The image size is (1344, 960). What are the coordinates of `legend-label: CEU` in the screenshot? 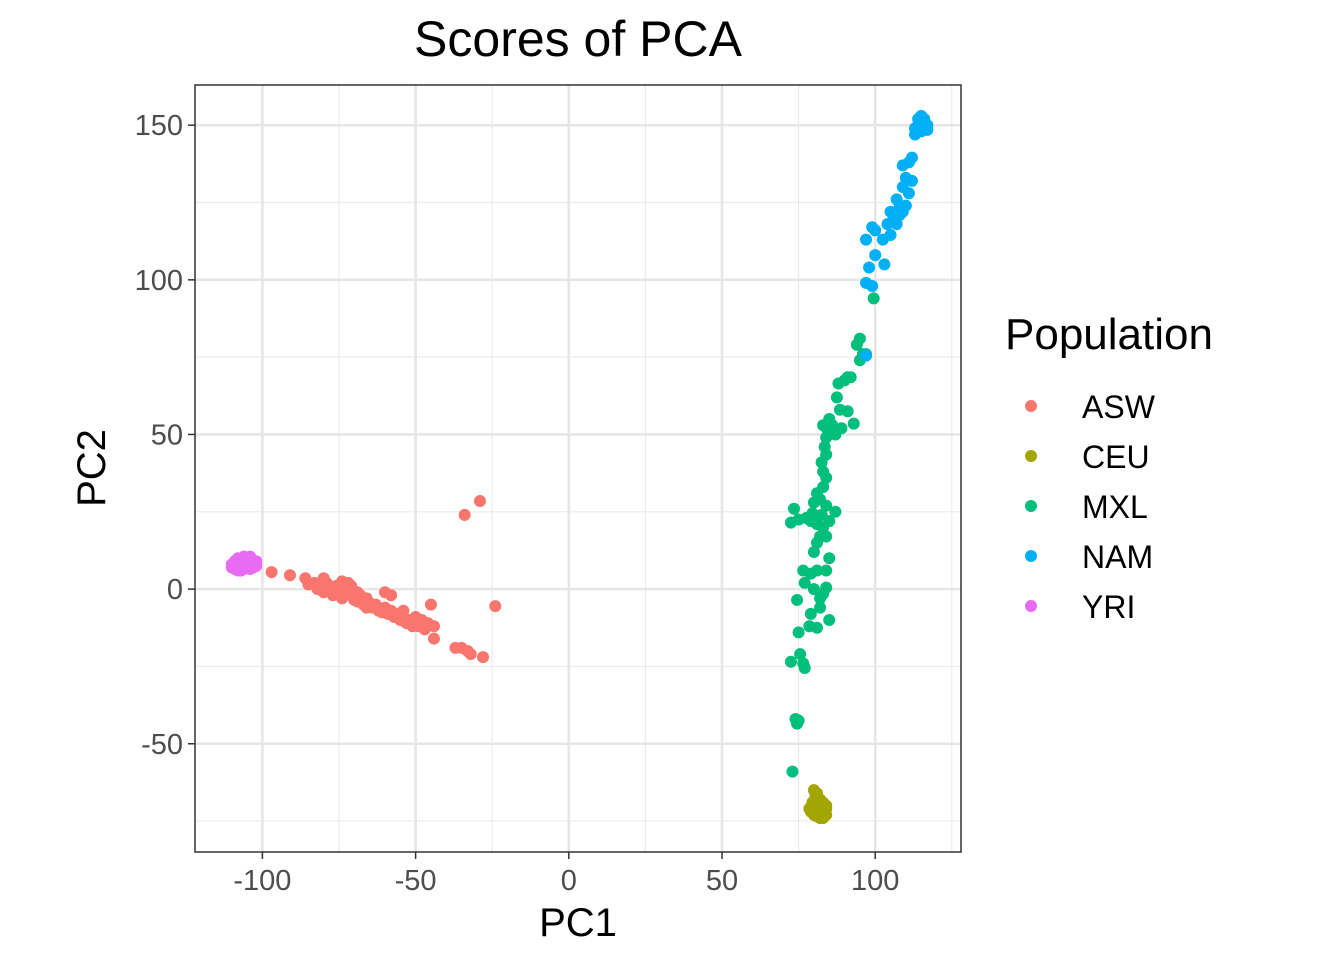 It's located at (1116, 457).